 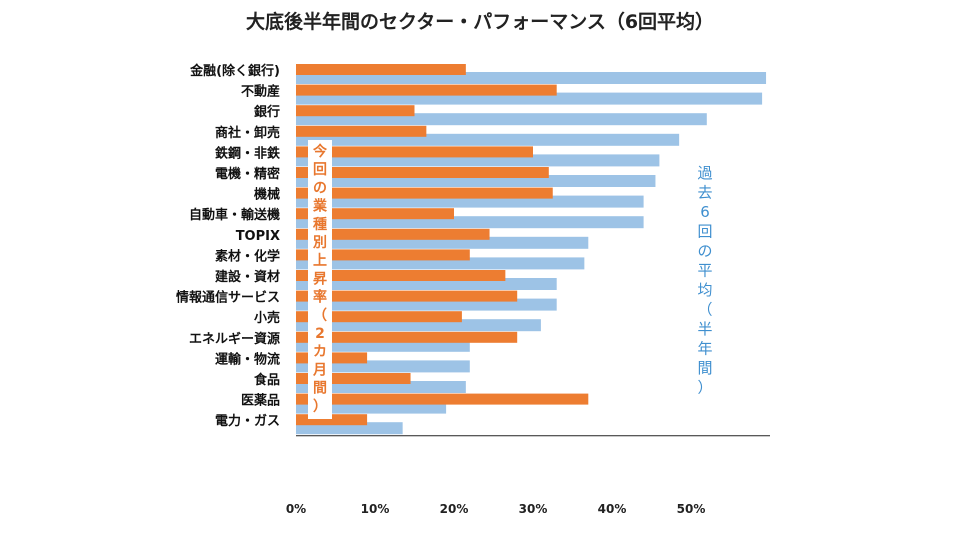 What do you see at coordinates (260, 92) in the screenshot?
I see `category-label-1: 不動産` at bounding box center [260, 92].